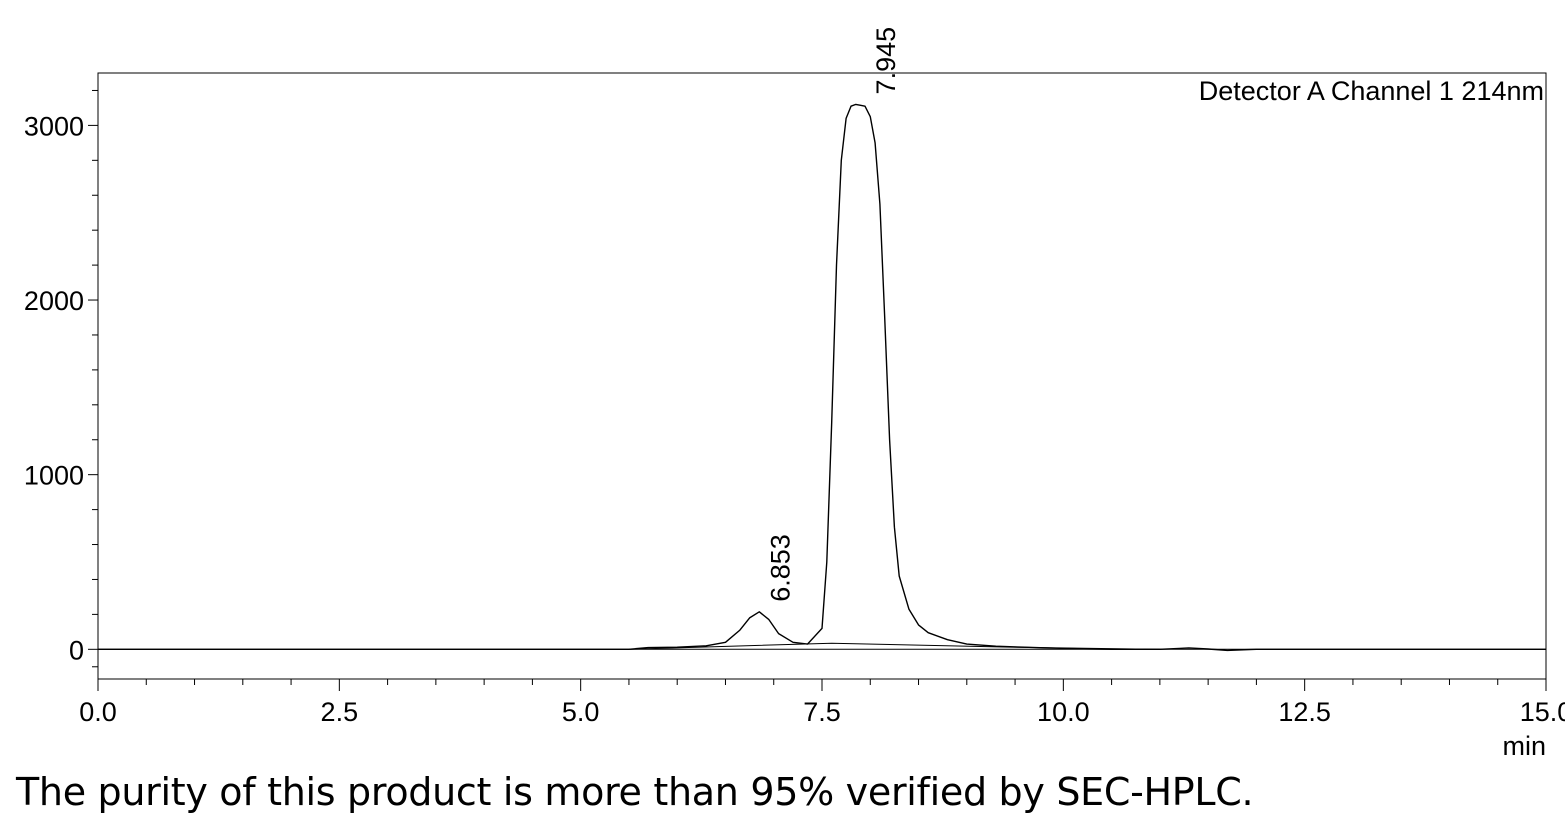 The image size is (1565, 834). What do you see at coordinates (1304, 712) in the screenshot?
I see `x-tick-label: 12.5` at bounding box center [1304, 712].